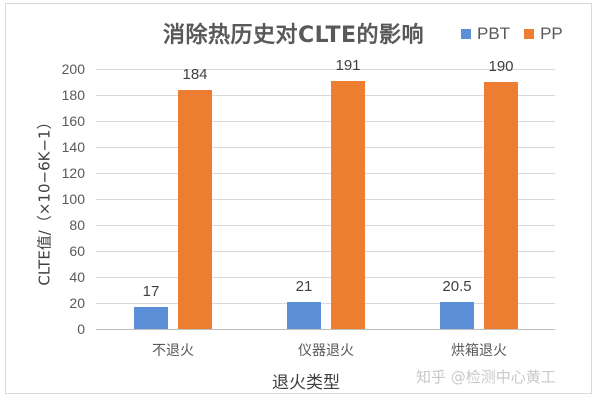 The image size is (600, 400). What do you see at coordinates (501, 66) in the screenshot?
I see `data-label-pp: 190` at bounding box center [501, 66].